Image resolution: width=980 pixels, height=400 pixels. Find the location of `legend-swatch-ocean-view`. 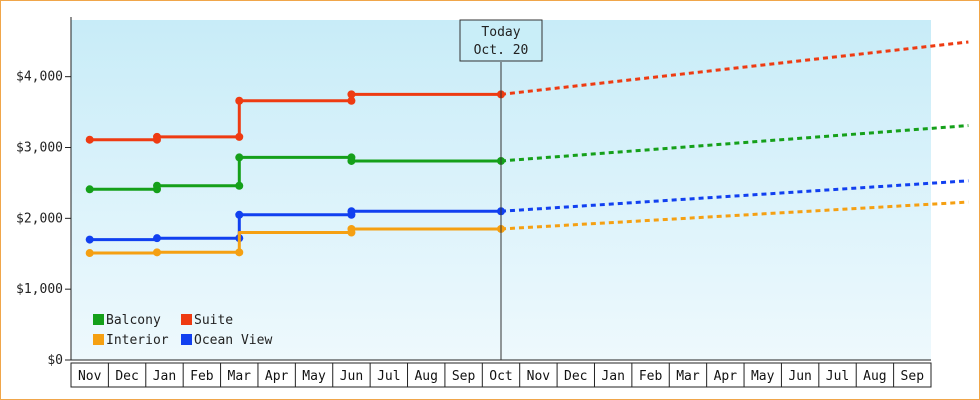

legend-swatch-ocean-view is located at coordinates (186, 339).